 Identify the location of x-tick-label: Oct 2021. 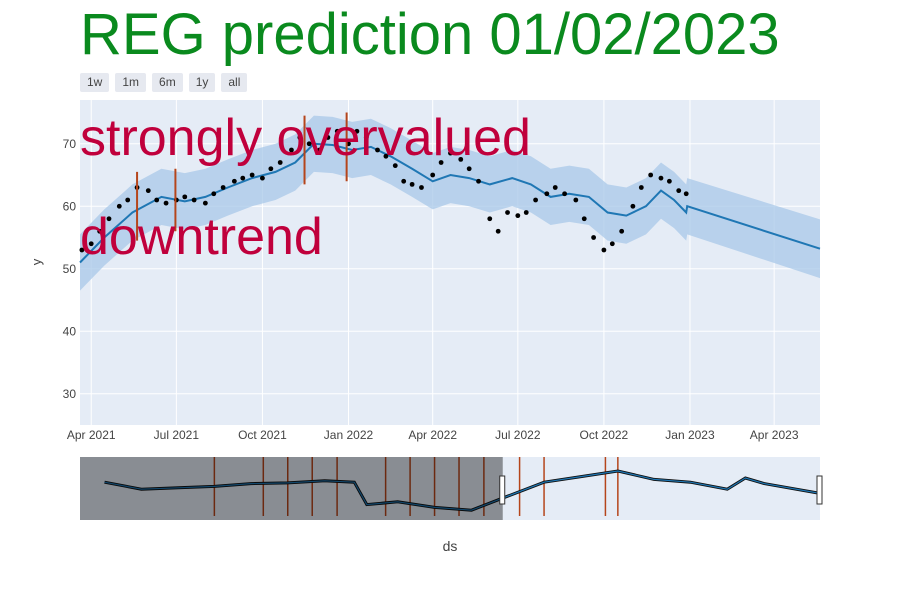
(262, 435).